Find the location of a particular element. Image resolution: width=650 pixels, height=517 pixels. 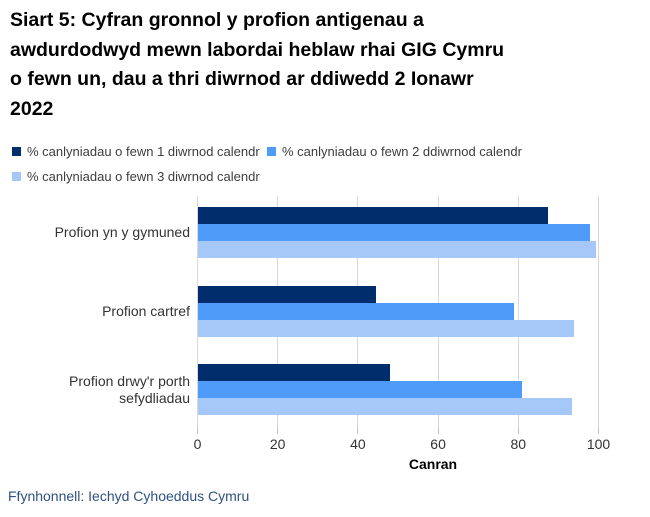

legend-item-1-day: % canlyniadau o fewn 1 diwrnod calendr is located at coordinates (136, 151).